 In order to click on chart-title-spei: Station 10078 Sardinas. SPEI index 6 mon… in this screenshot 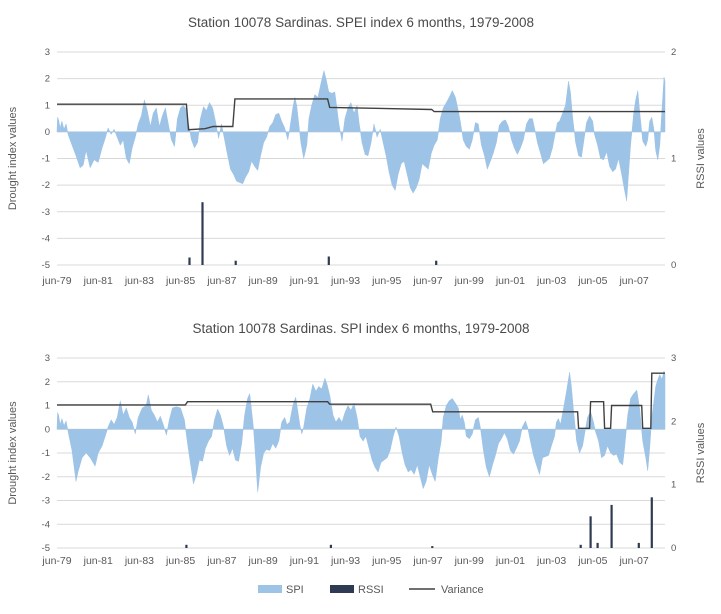, I will do `click(361, 22)`.